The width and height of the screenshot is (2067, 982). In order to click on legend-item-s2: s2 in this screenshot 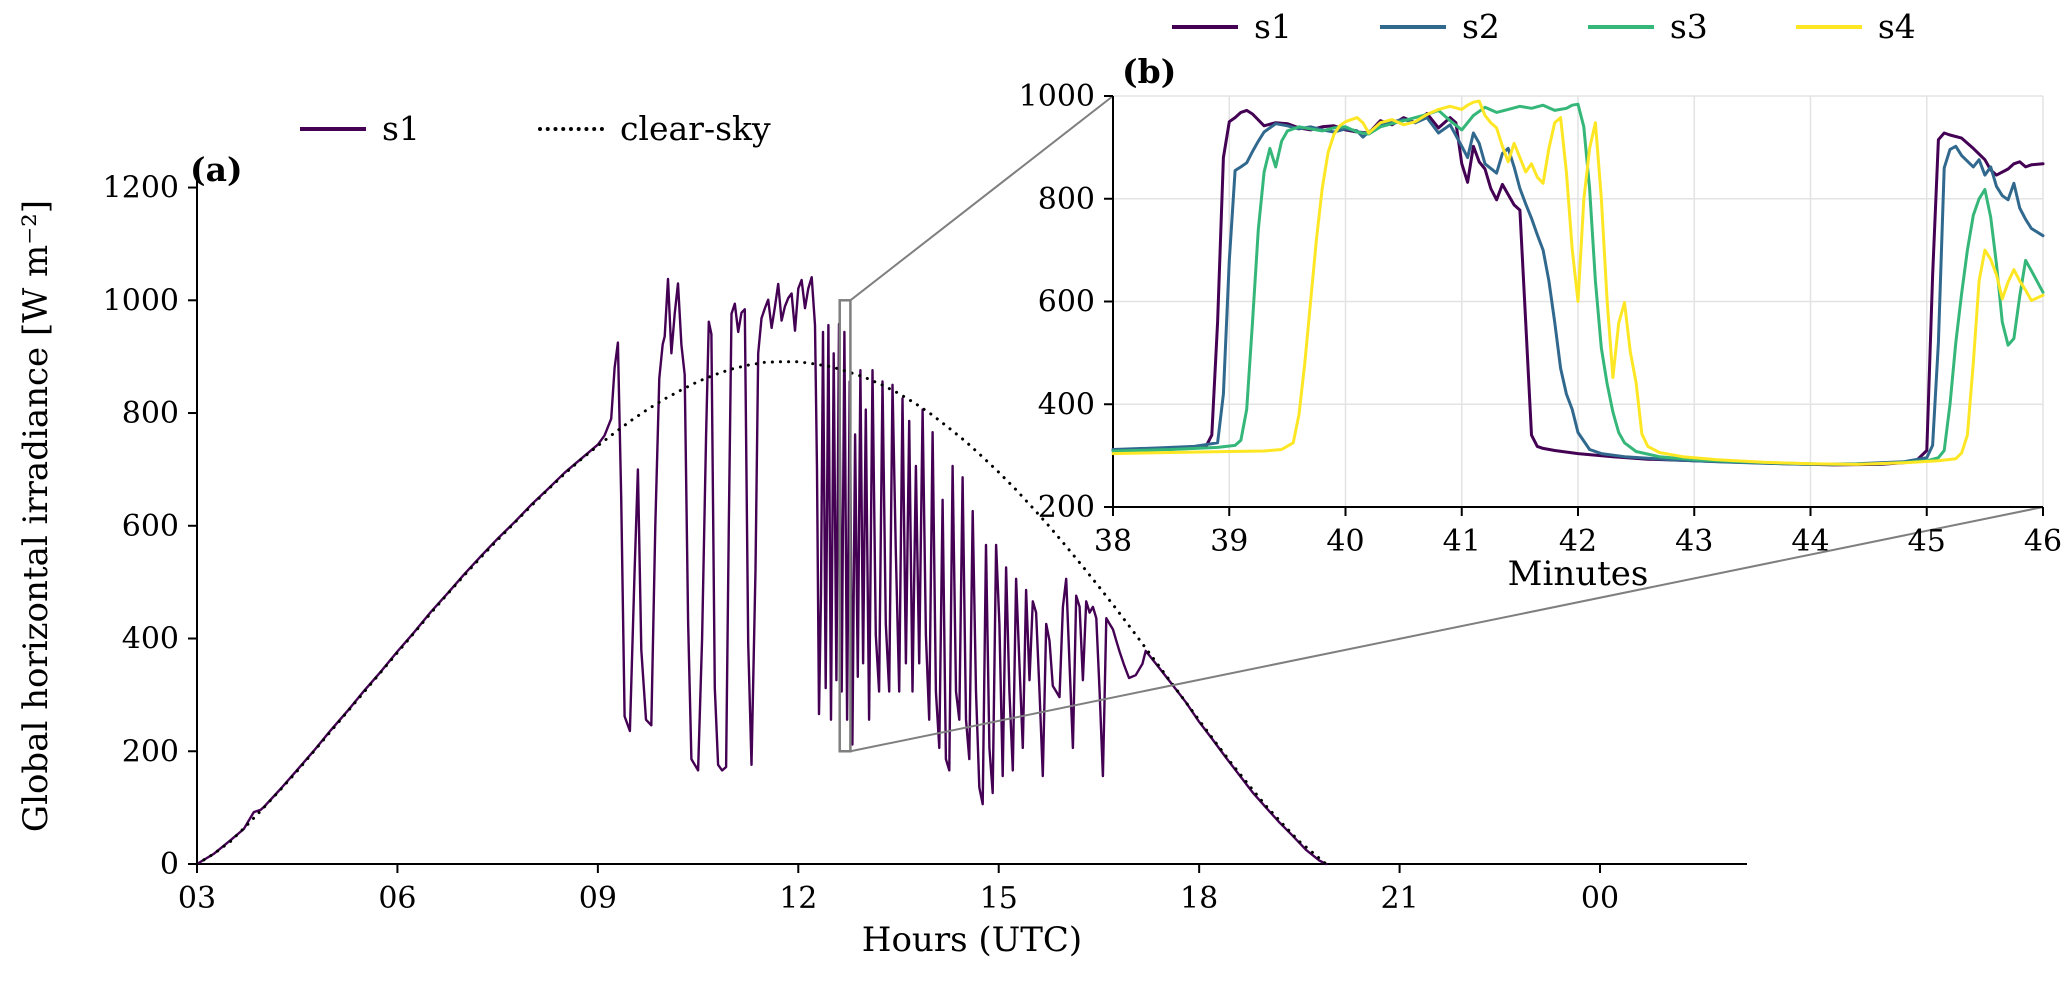, I will do `click(1439, 26)`.